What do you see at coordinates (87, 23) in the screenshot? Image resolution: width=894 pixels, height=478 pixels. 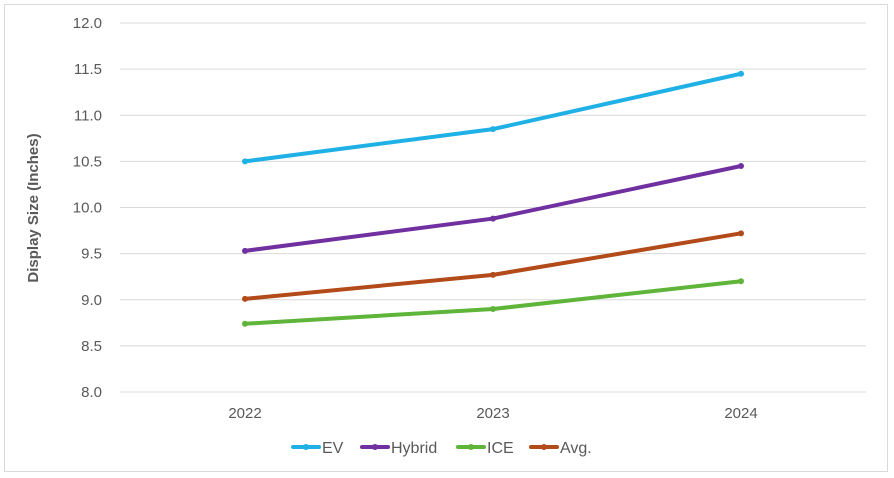 I see `y-tick-label: 12.0` at bounding box center [87, 23].